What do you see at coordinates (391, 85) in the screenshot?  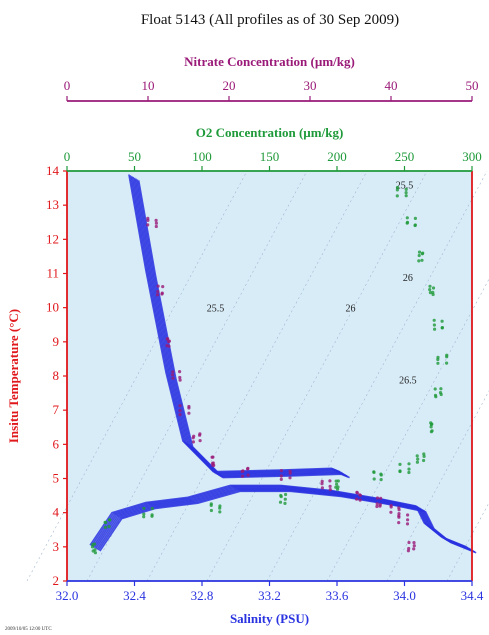 I see `nitrate-tick-label: 40` at bounding box center [391, 85].